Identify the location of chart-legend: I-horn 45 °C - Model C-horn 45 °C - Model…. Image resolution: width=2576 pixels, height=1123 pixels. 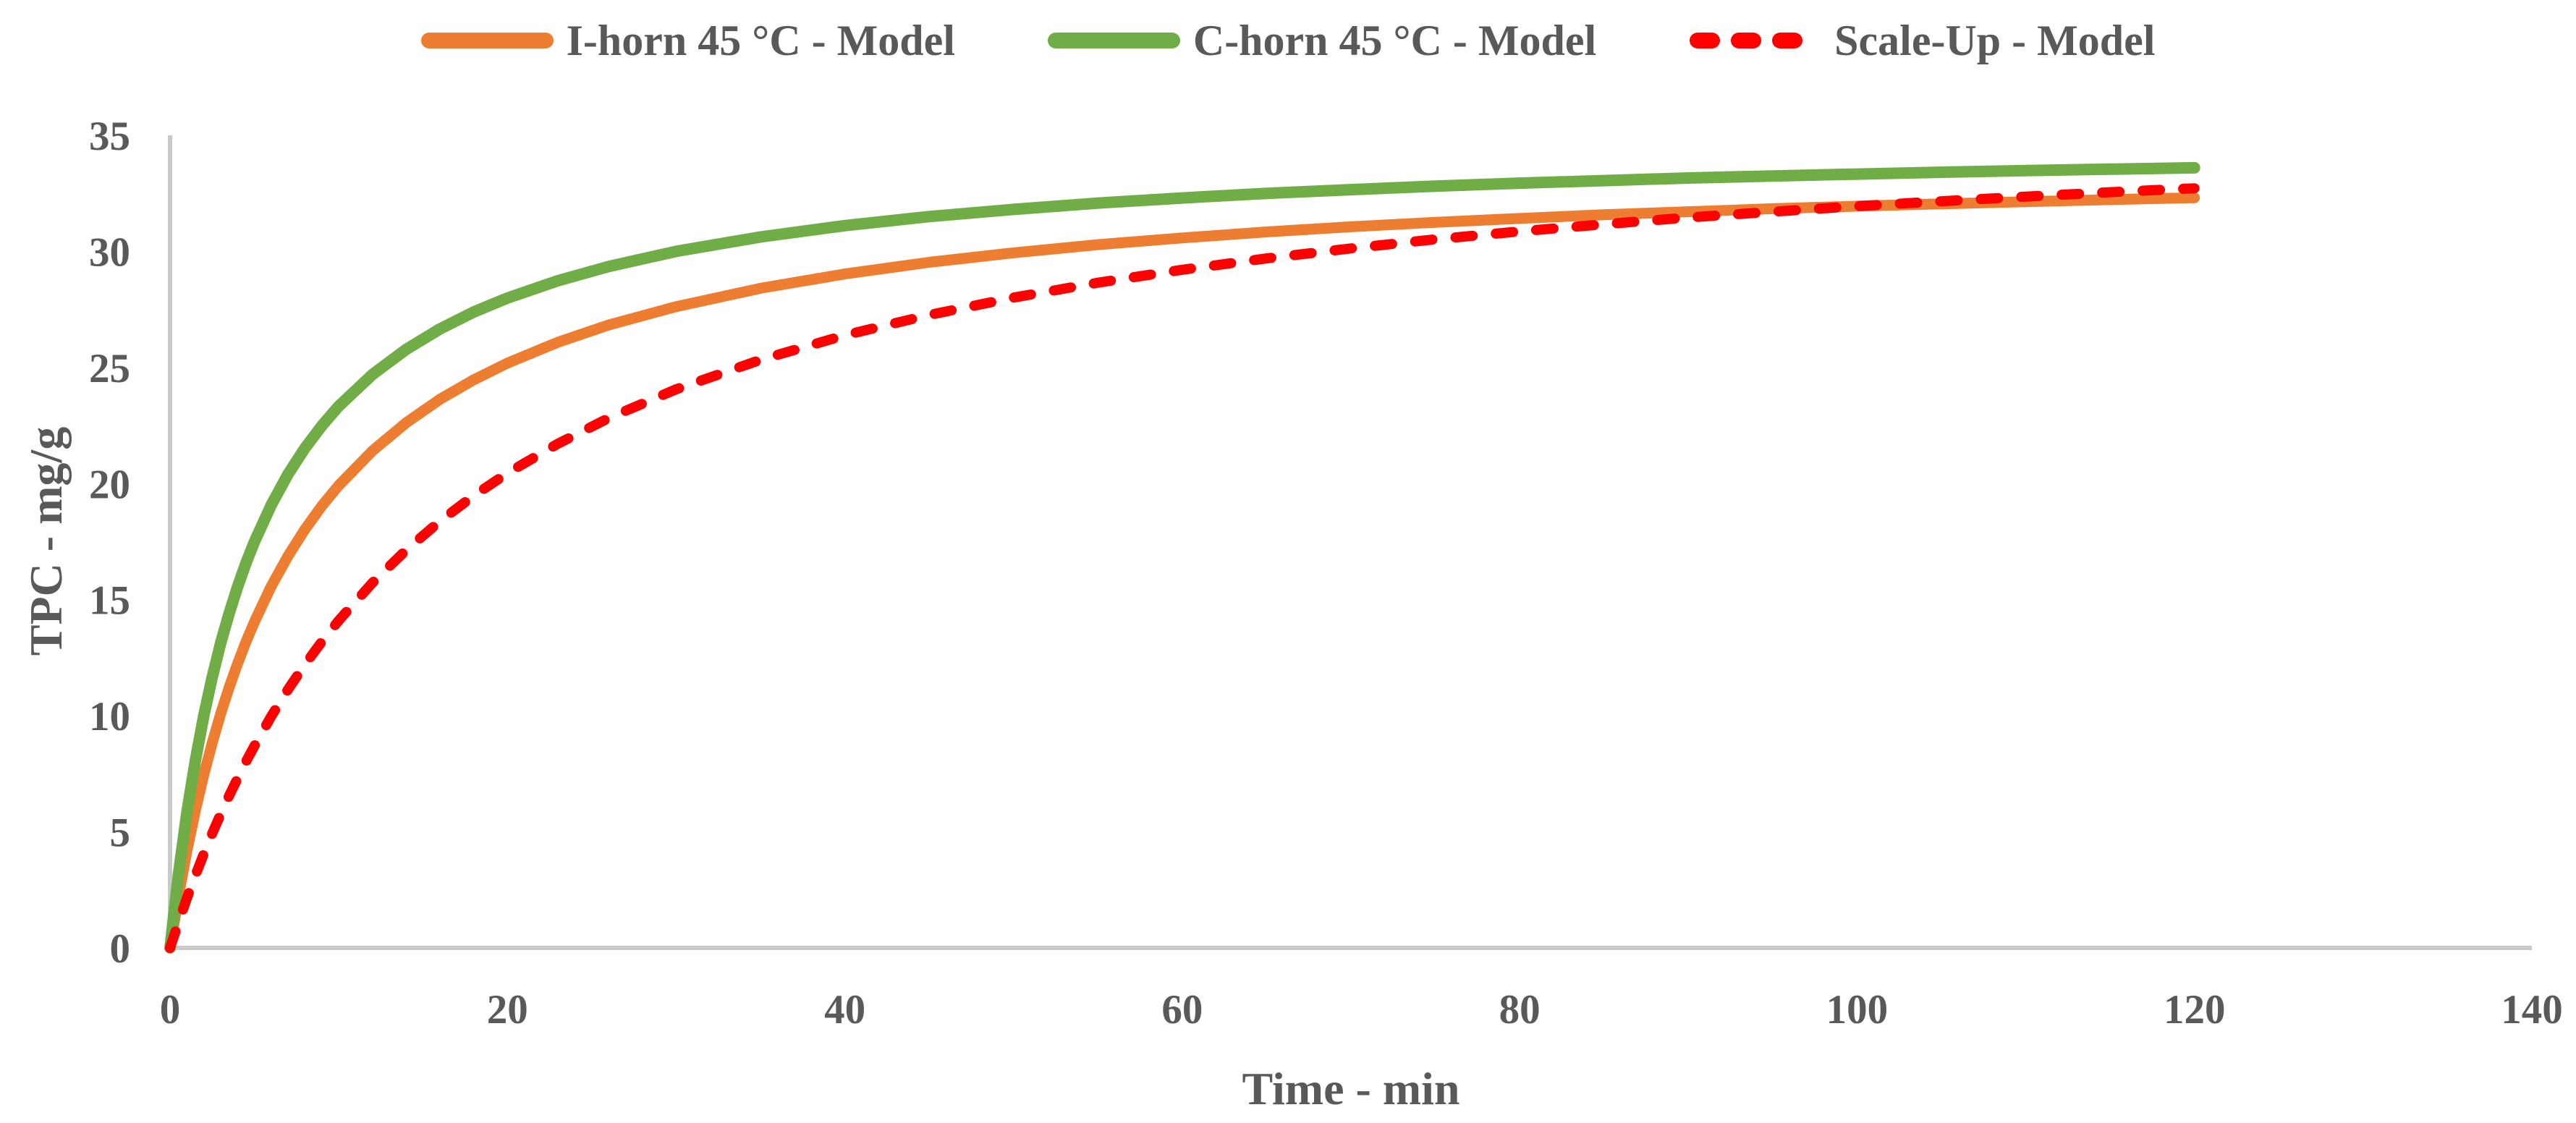
(1288, 40).